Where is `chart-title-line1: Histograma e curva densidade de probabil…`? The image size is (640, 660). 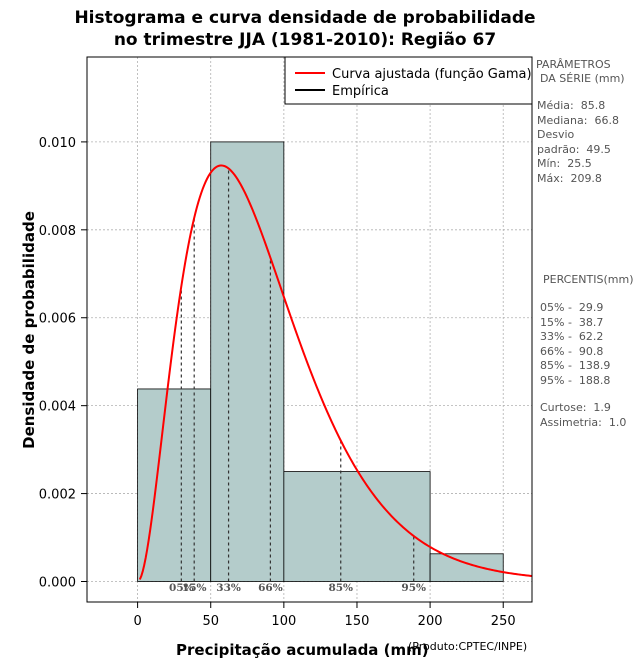
chart-title-line1: Histograma e curva densidade de probabil… is located at coordinates (305, 18).